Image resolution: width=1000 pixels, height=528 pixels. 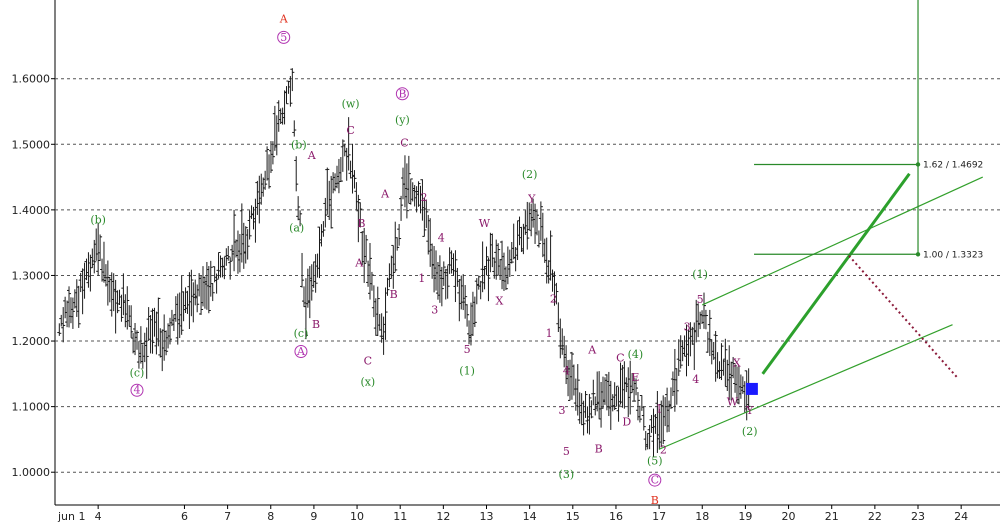 I want to click on wave-label: (4), so click(x=636, y=354).